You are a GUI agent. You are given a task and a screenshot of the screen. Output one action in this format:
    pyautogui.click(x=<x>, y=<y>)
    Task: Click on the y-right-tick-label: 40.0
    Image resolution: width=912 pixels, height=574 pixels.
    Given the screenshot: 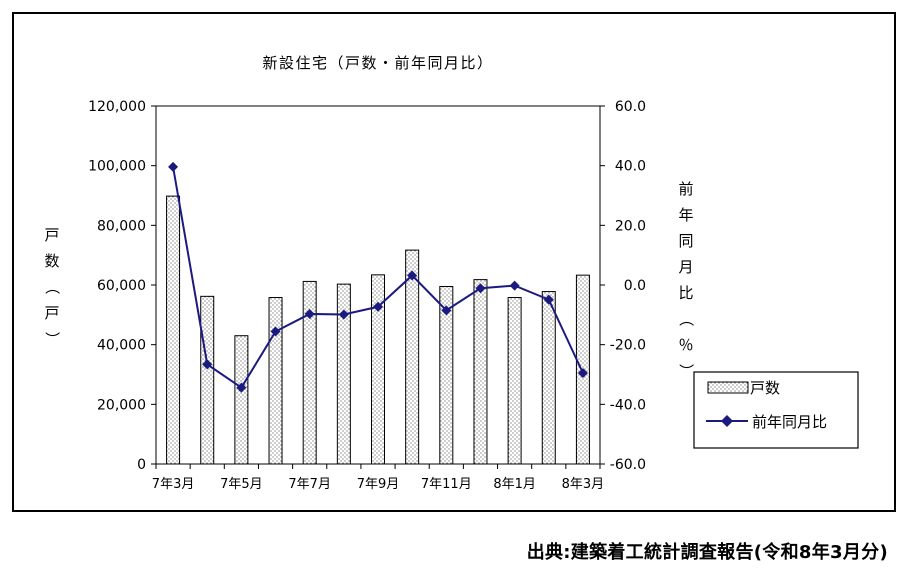 What is the action you would take?
    pyautogui.click(x=630, y=167)
    